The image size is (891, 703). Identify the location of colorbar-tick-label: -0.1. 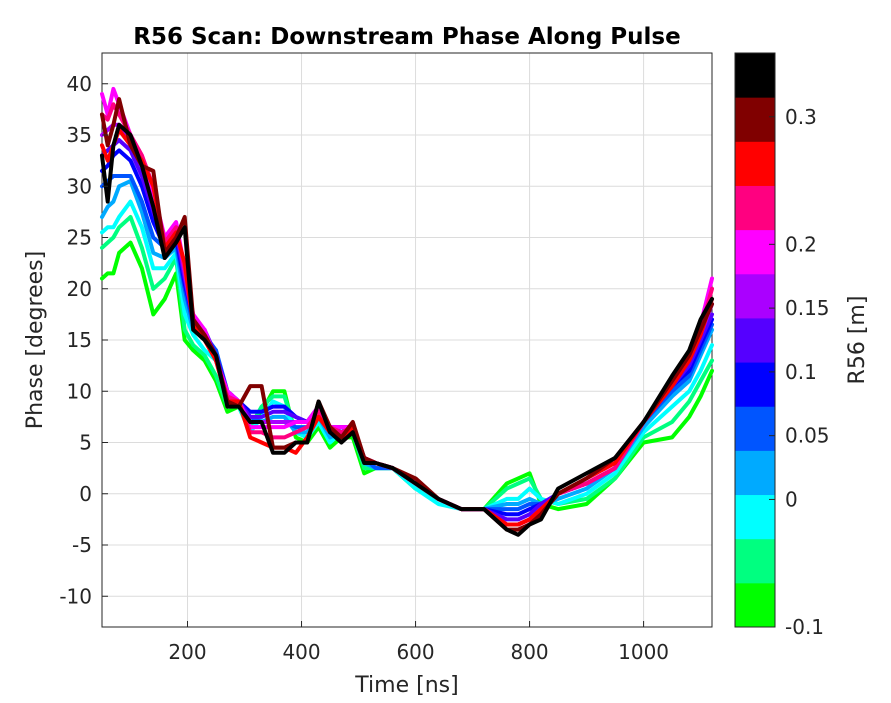
(804, 627).